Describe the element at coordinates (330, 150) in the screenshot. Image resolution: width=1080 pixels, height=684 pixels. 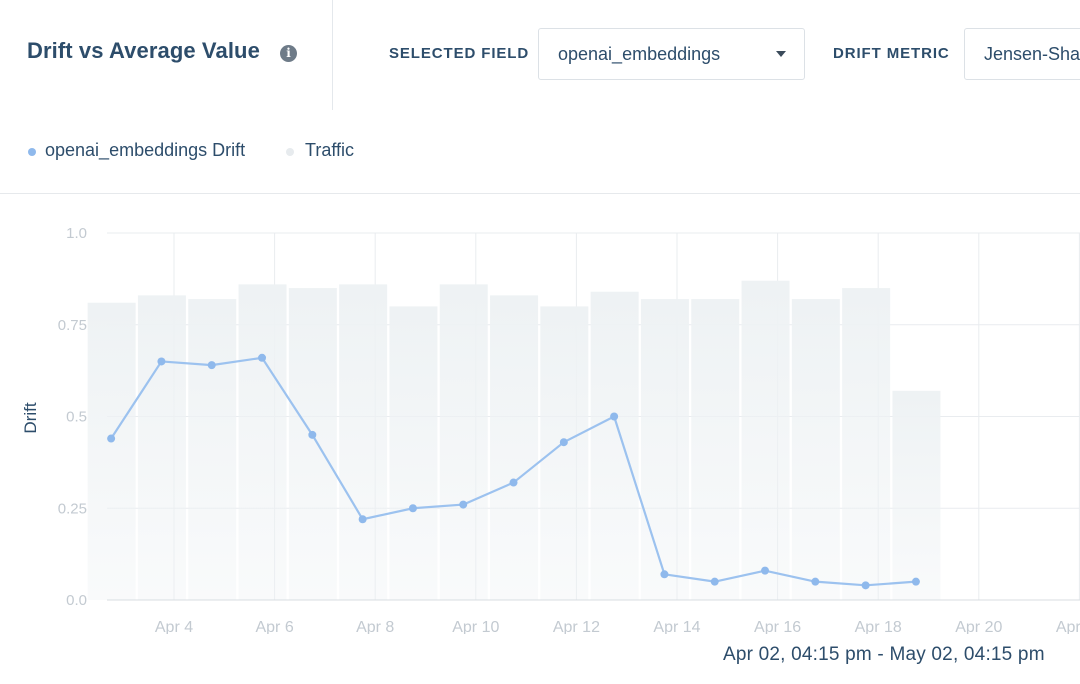
I see `legend-label-traffic: Traffic` at that location.